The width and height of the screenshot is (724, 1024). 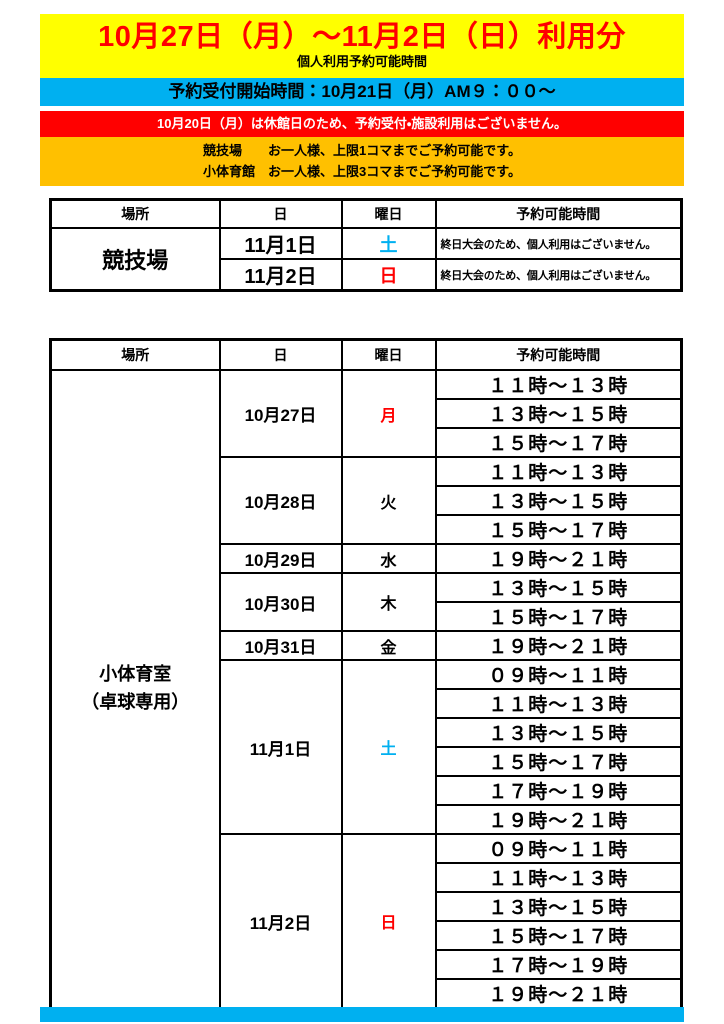 I want to click on table-row: 11月2日日終日大会のため、個人利用はございません。, so click(x=367, y=275).